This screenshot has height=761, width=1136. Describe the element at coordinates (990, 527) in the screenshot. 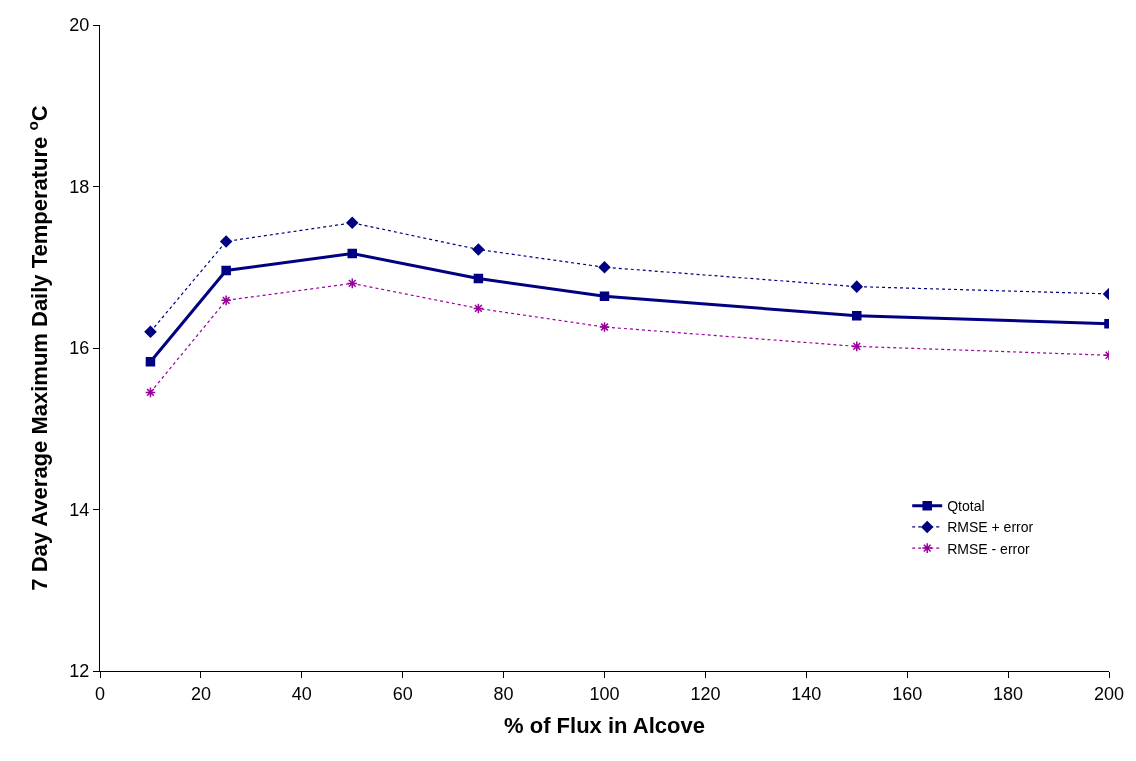

I see `legend-label: RMSE + error` at that location.